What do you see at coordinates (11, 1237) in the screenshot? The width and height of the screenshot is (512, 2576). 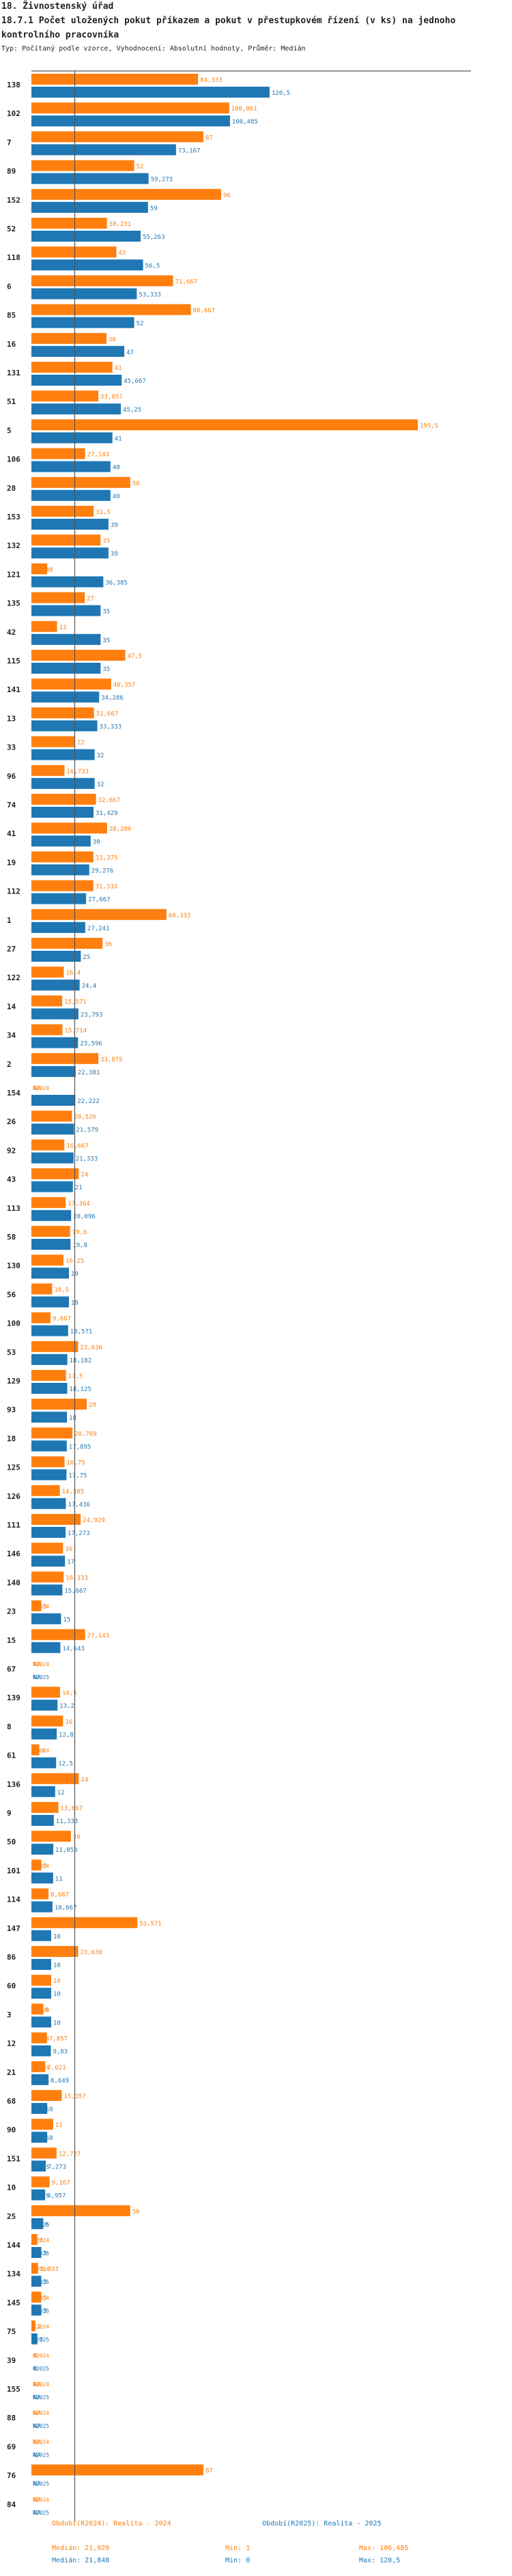 I see `category-label: 58` at bounding box center [11, 1237].